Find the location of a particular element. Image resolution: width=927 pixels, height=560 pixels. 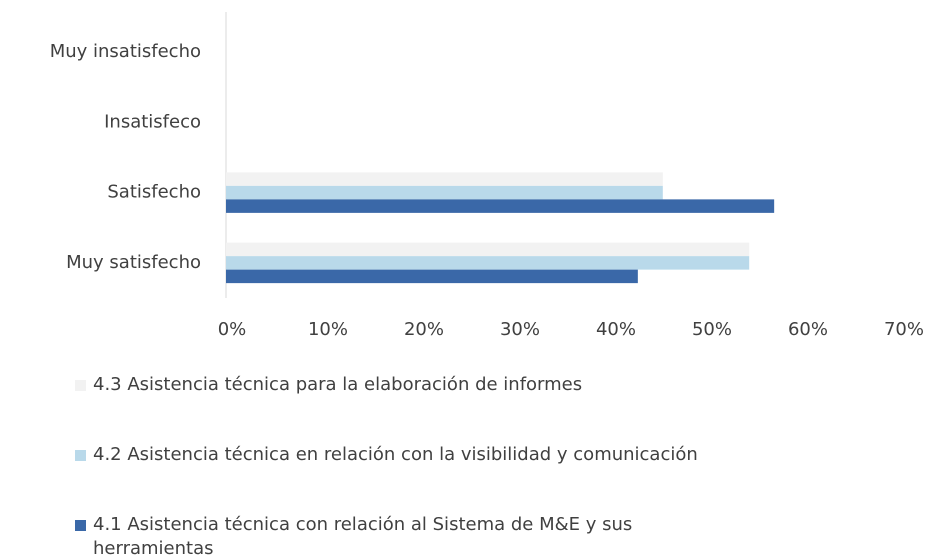

x-tick-label: 10% is located at coordinates (328, 329).